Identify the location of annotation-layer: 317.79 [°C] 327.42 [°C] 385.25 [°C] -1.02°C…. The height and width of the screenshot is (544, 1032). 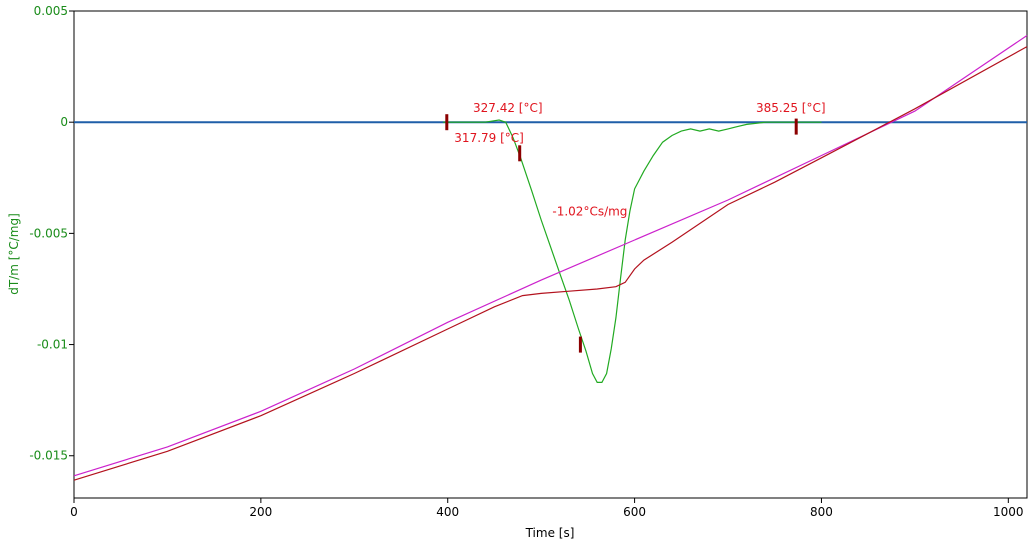
(639, 159).